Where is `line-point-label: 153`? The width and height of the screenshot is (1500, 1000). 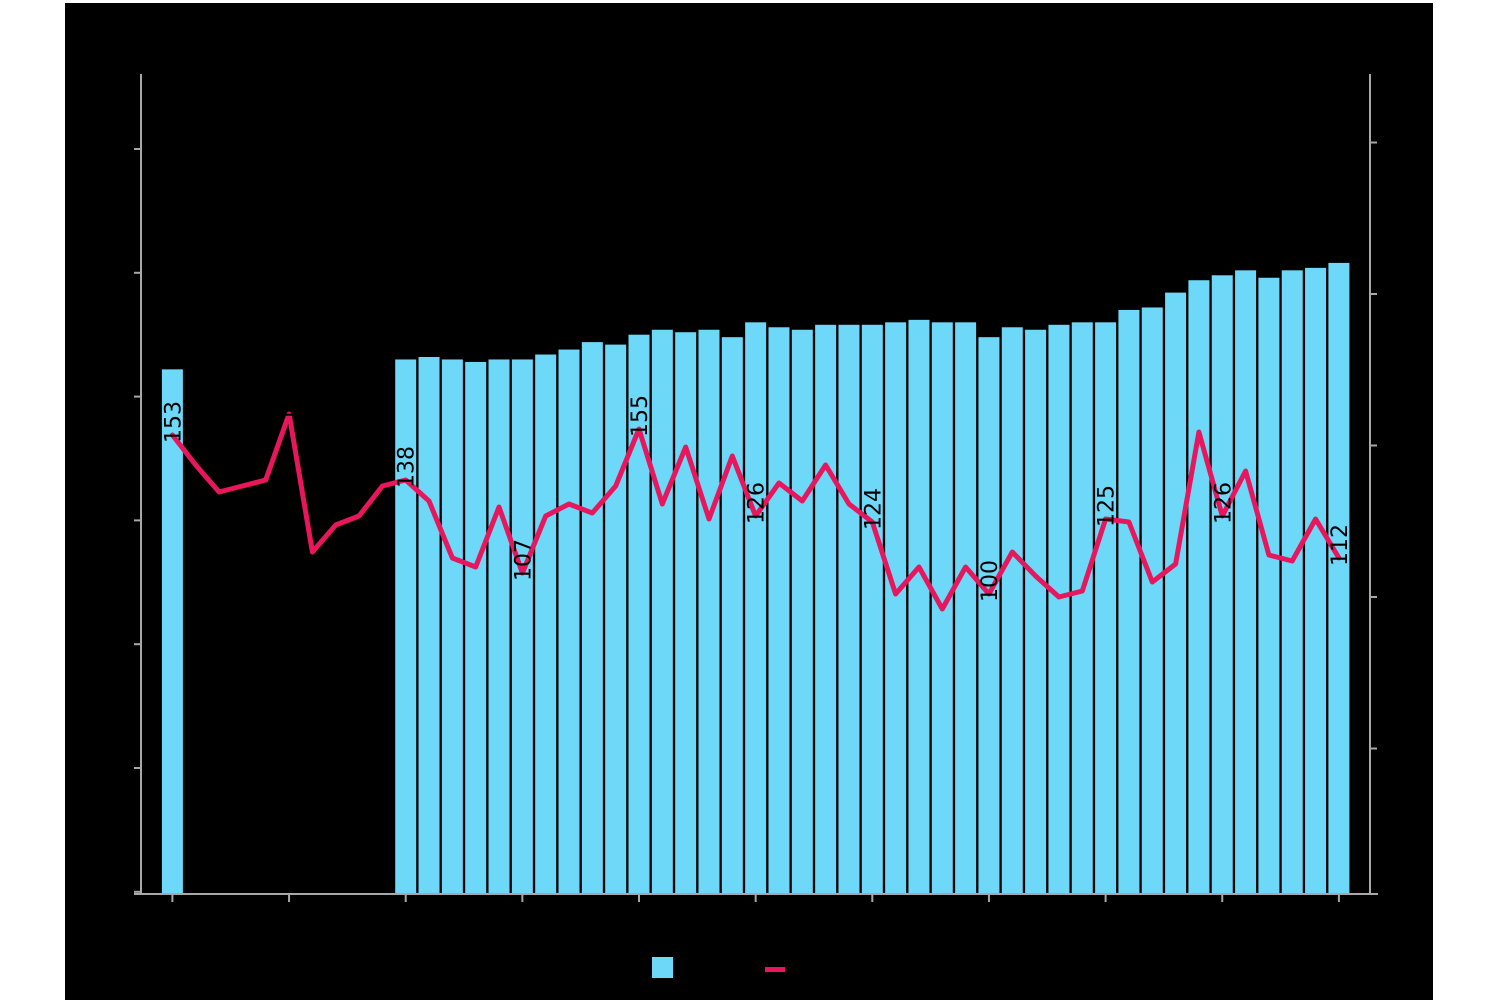 line-point-label: 153 is located at coordinates (173, 422).